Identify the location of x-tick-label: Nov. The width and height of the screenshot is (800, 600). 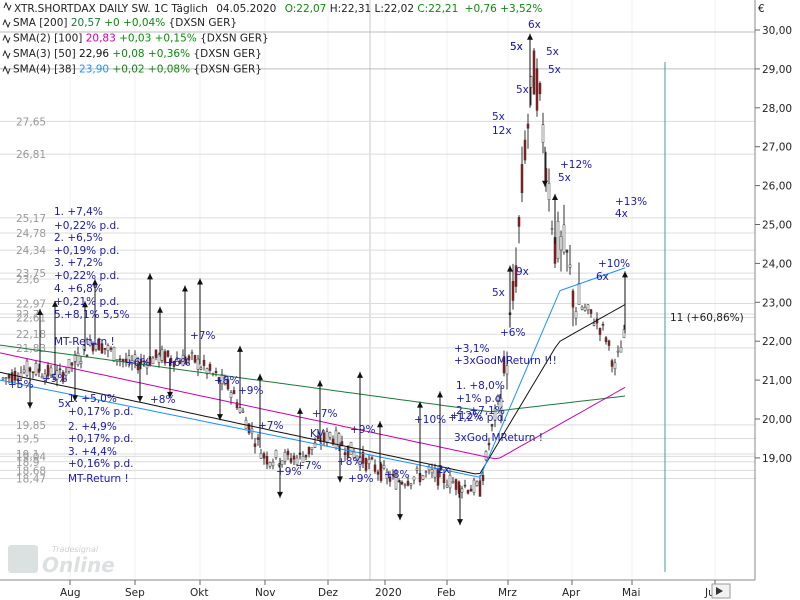
(265, 593).